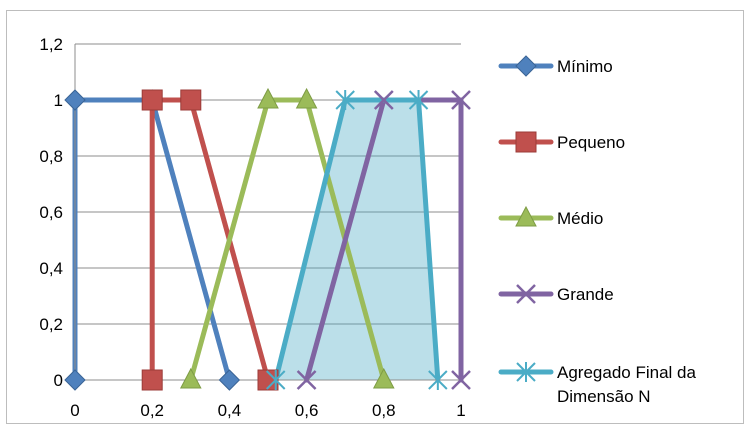 The height and width of the screenshot is (428, 747). I want to click on legend-item: Agregado Final da Dimensão N, so click(597, 384).